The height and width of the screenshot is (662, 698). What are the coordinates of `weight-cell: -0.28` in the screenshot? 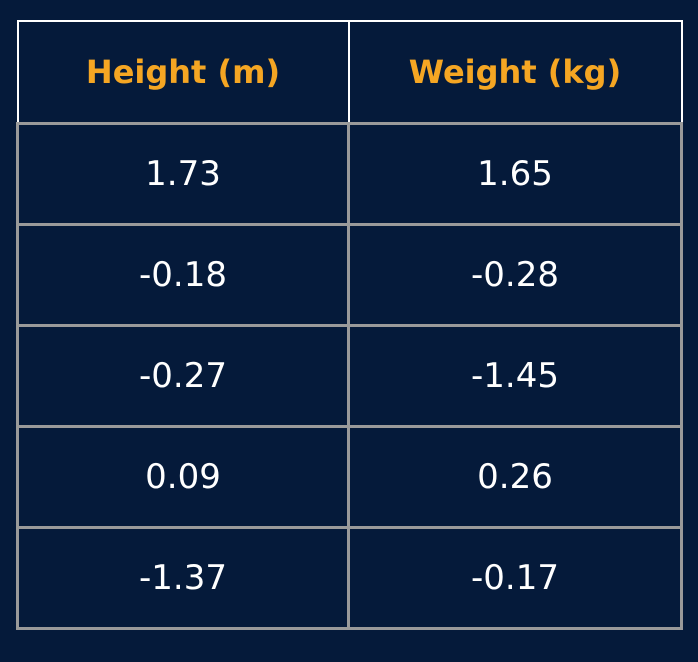 It's located at (515, 275).